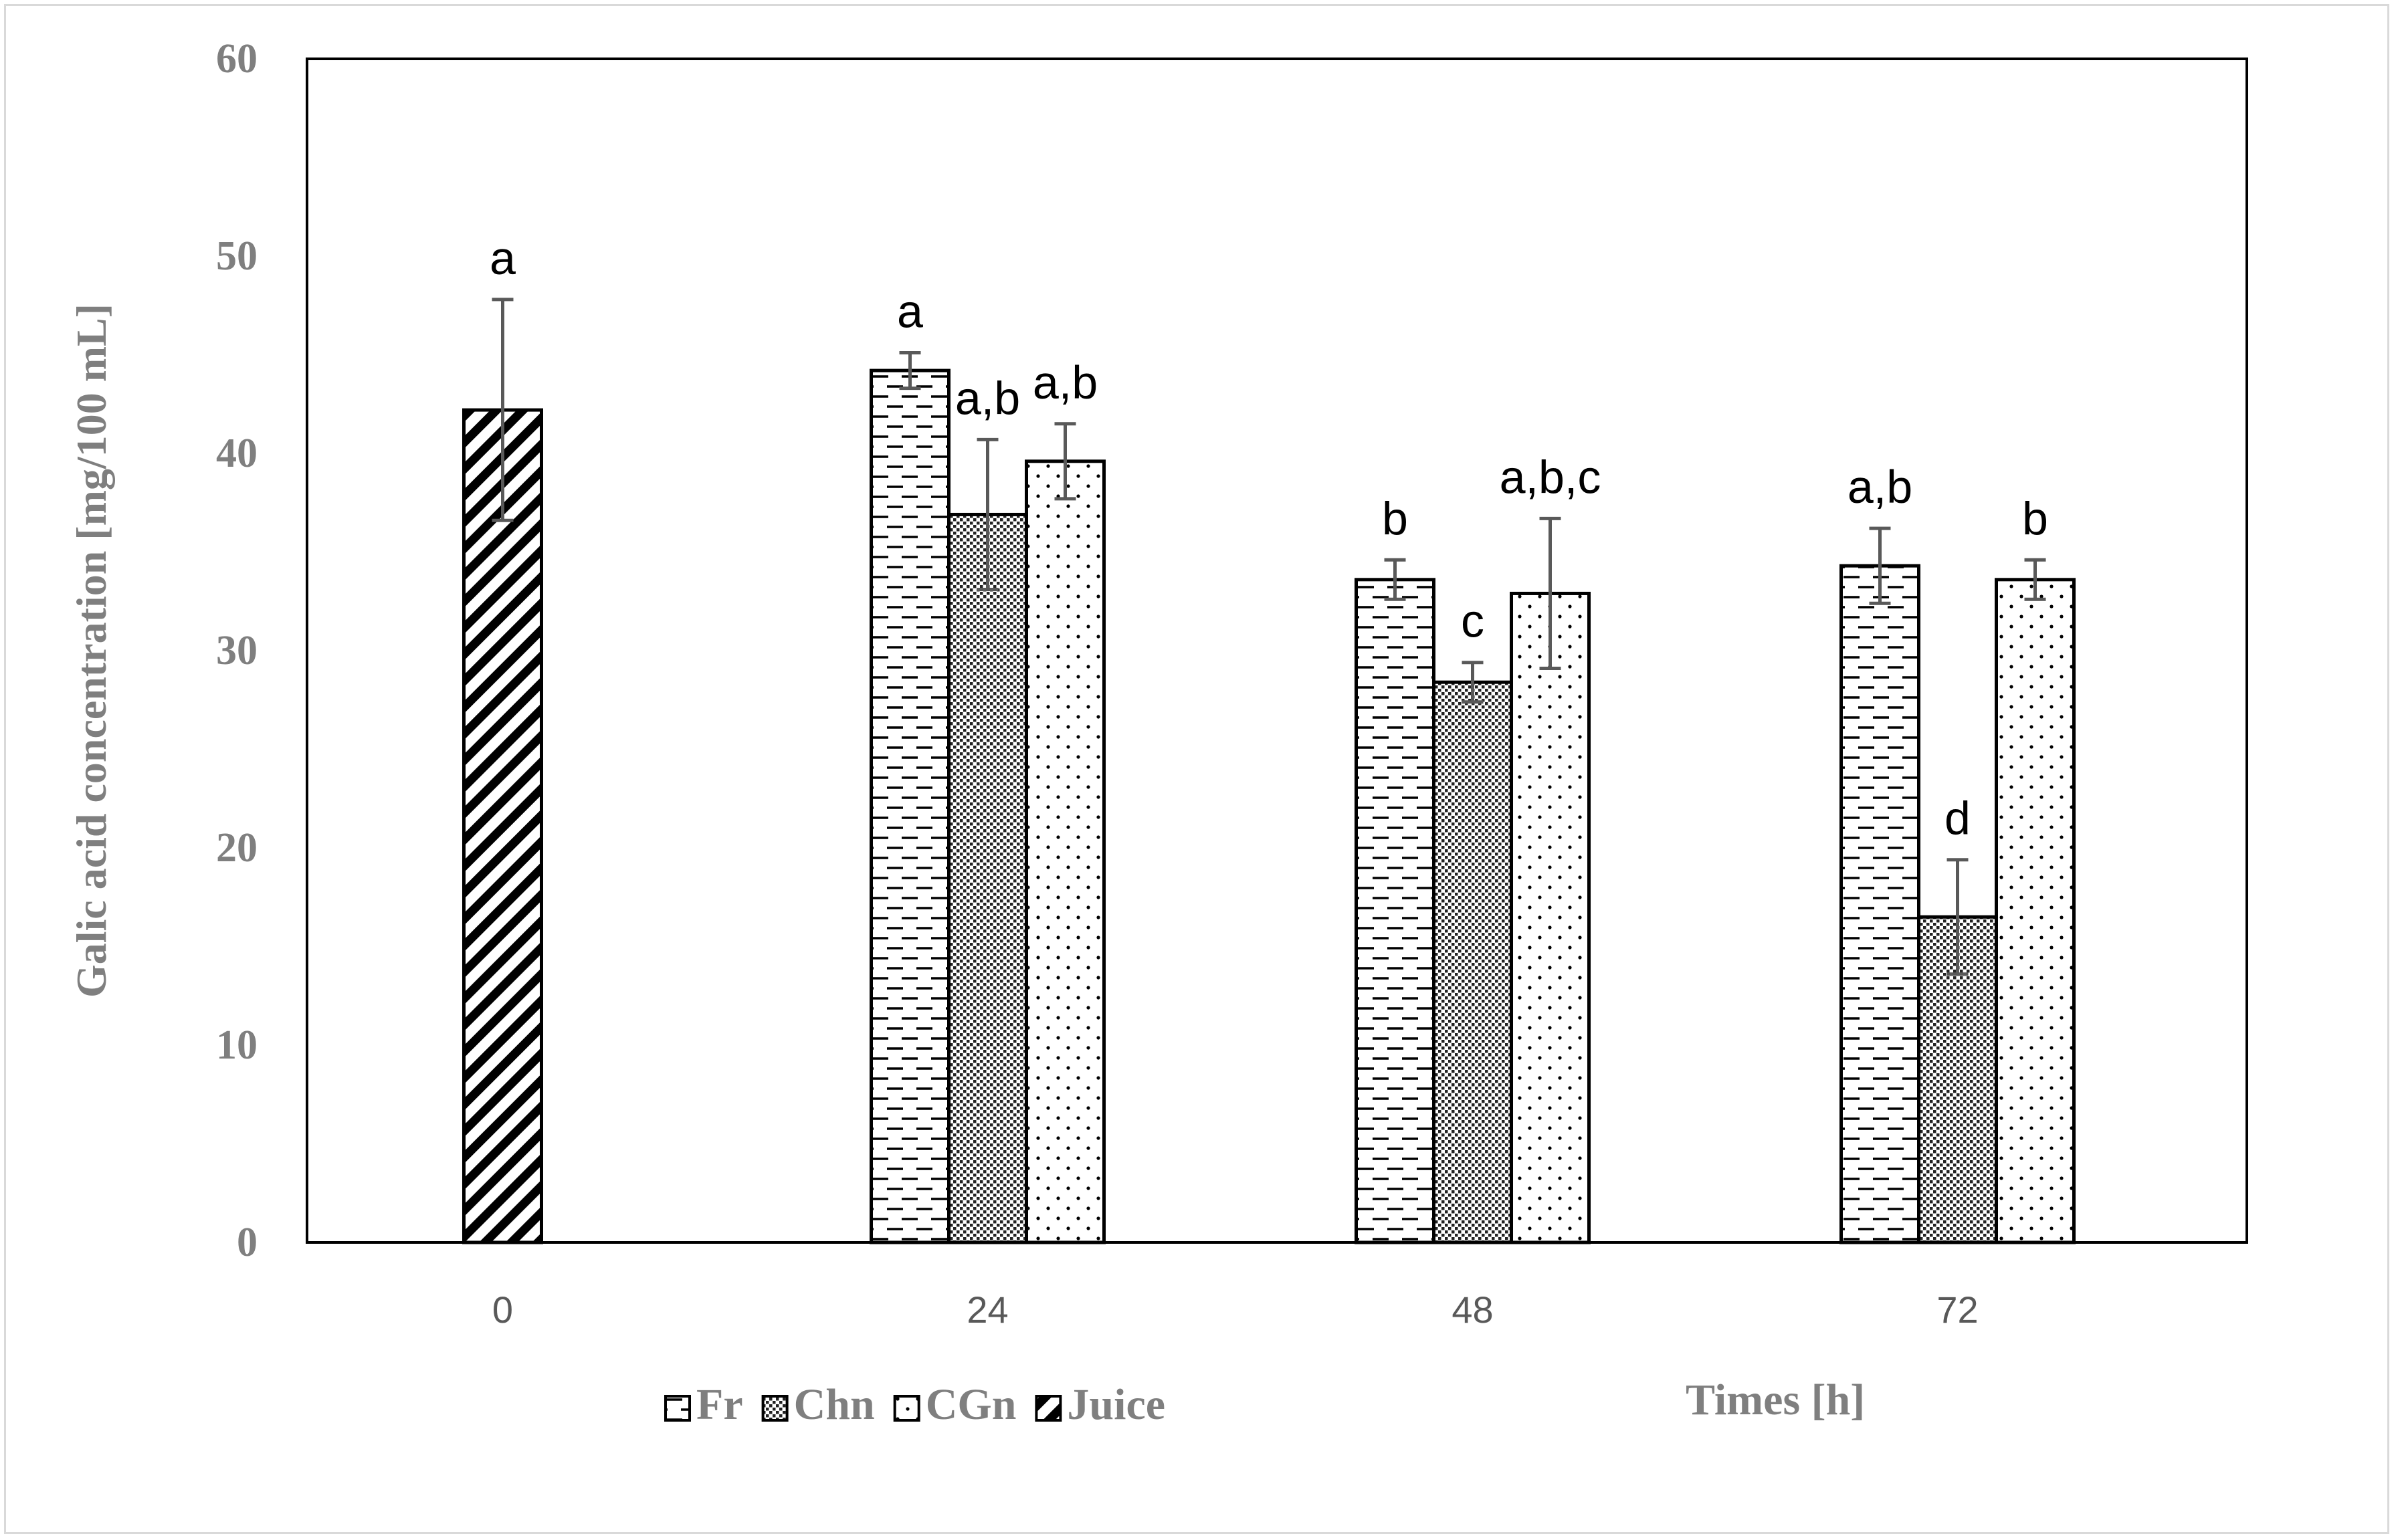  What do you see at coordinates (237, 59) in the screenshot?
I see `y-tick-label: 60` at bounding box center [237, 59].